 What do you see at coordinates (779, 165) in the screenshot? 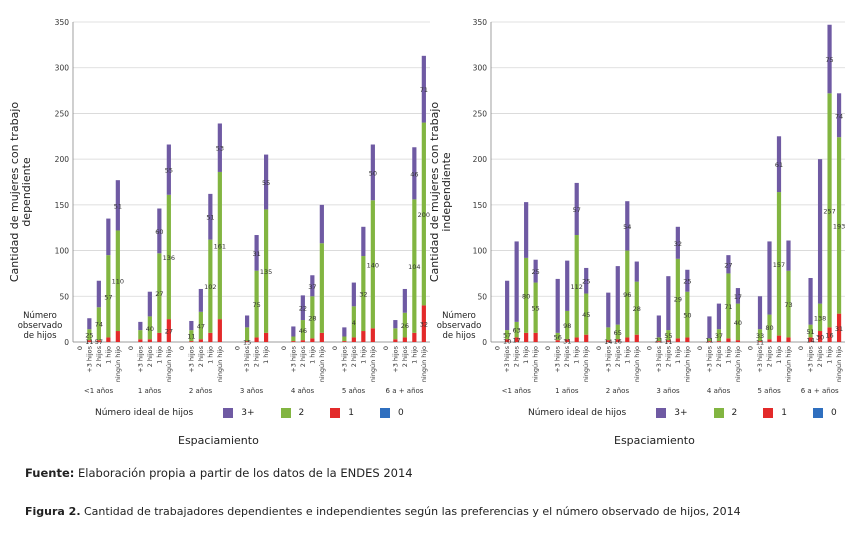
I see `chart-independiente-data-label: 61` at bounding box center [779, 165].